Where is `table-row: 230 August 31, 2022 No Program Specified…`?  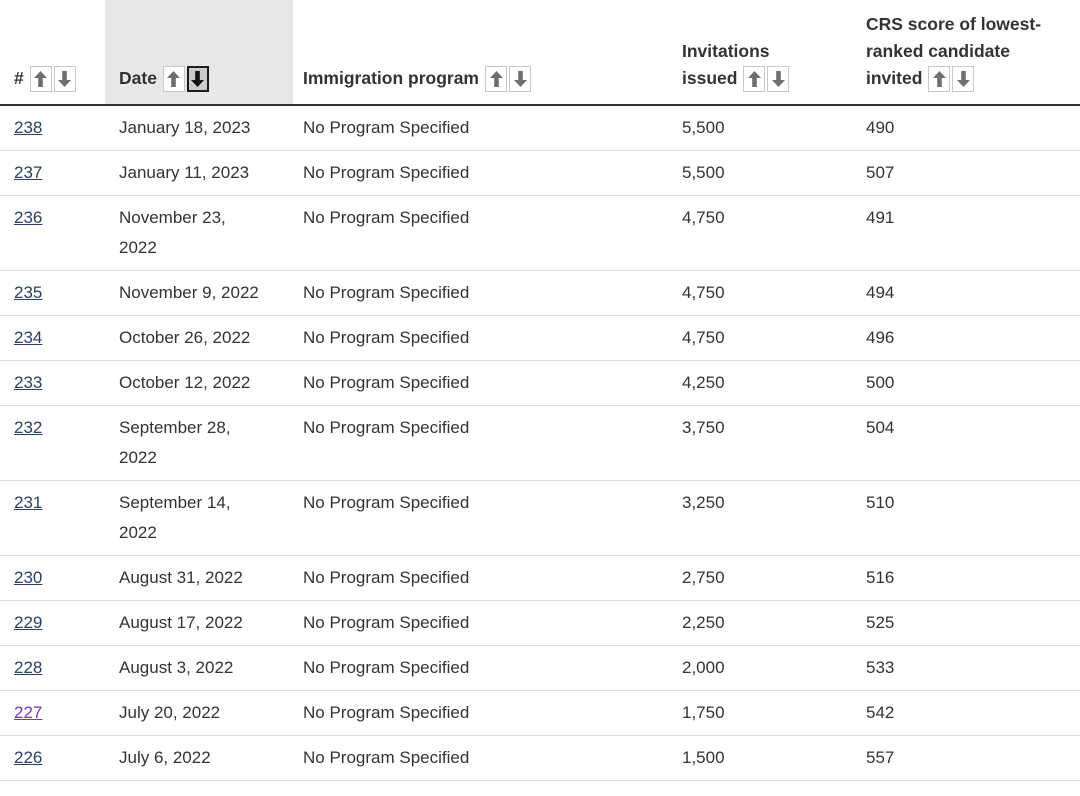
table-row: 230 August 31, 2022 No Program Specified… is located at coordinates (540, 578).